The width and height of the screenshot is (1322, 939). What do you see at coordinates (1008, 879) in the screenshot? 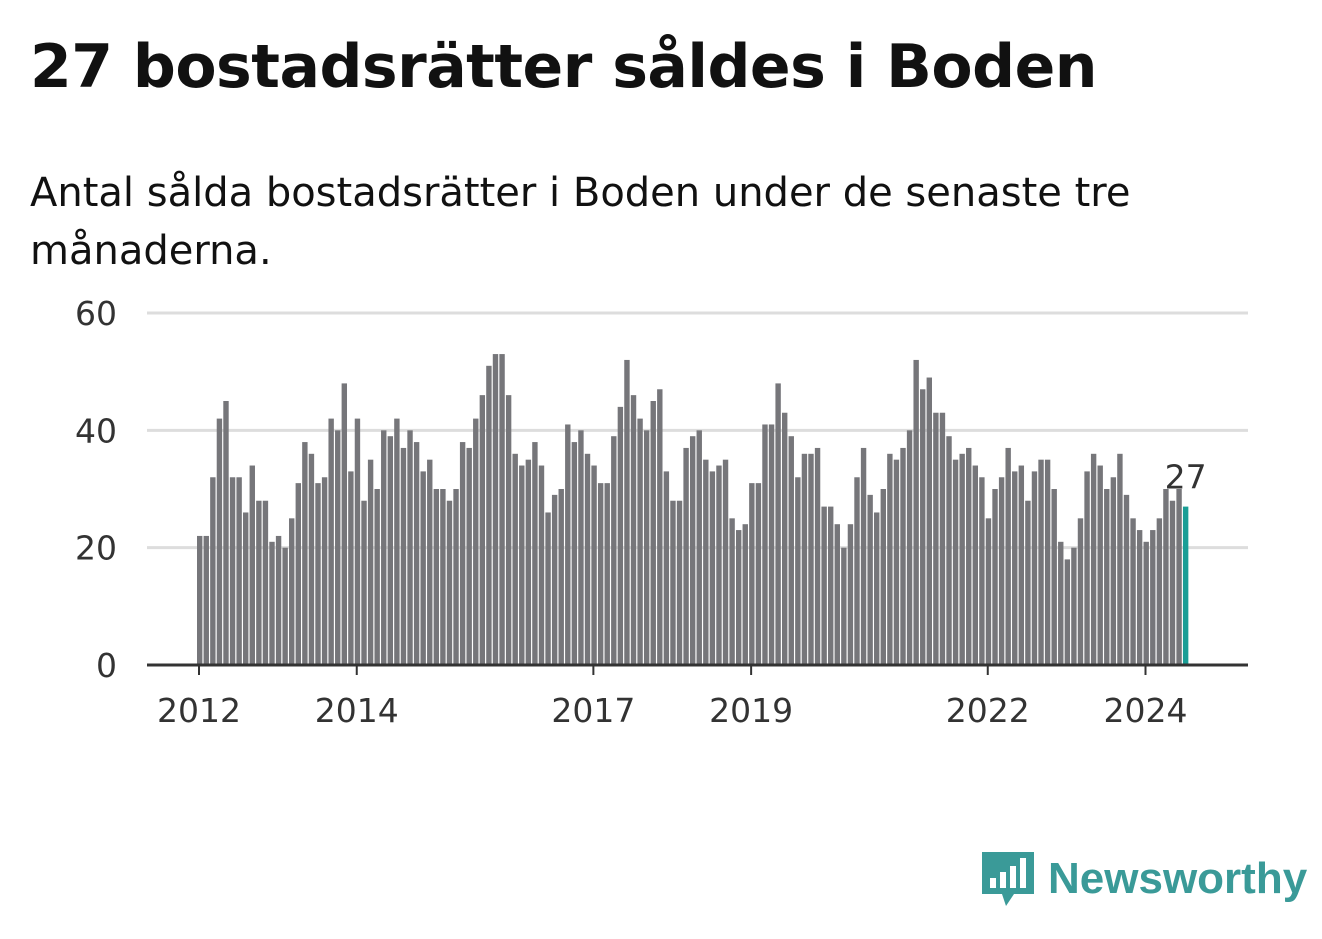
I see `newsworthy-logo-icon` at bounding box center [1008, 879].